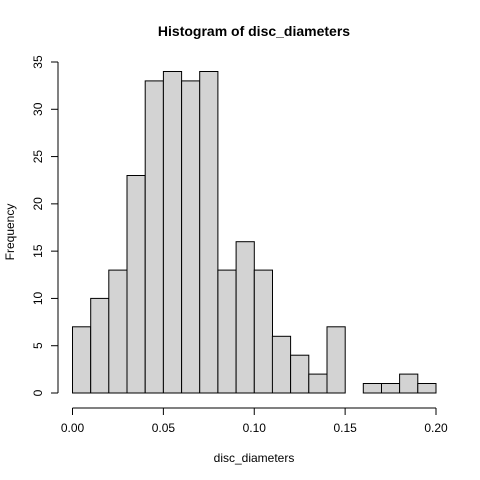 The width and height of the screenshot is (480, 480). What do you see at coordinates (38, 204) in the screenshot?
I see `y-tick-label: 20` at bounding box center [38, 204].